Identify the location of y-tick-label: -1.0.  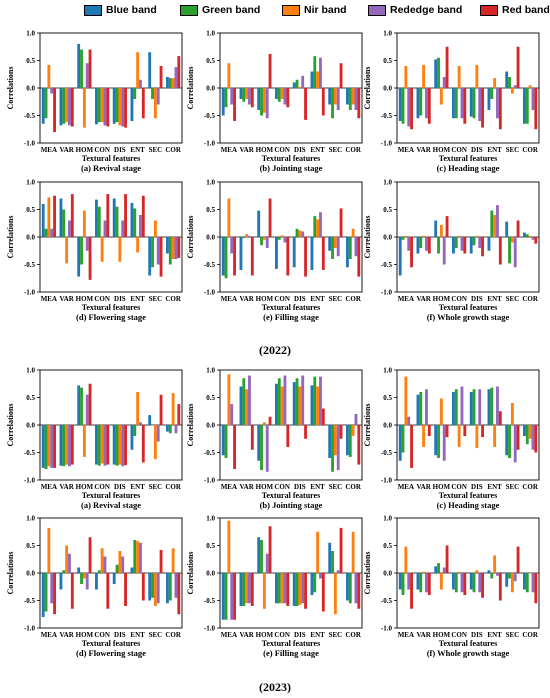
(210, 629).